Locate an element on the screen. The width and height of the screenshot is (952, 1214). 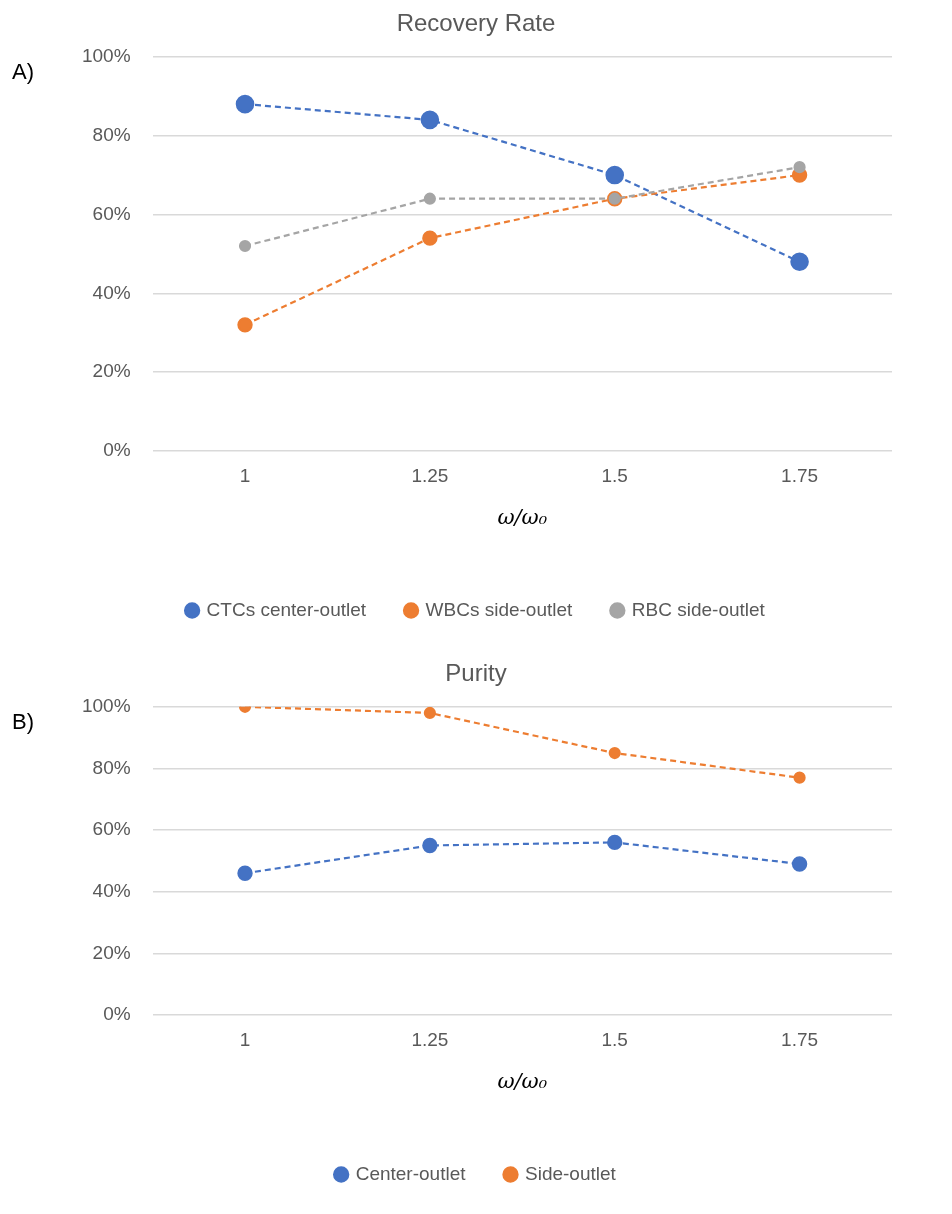
legend-label: Center-outlet is located at coordinates (411, 1173).